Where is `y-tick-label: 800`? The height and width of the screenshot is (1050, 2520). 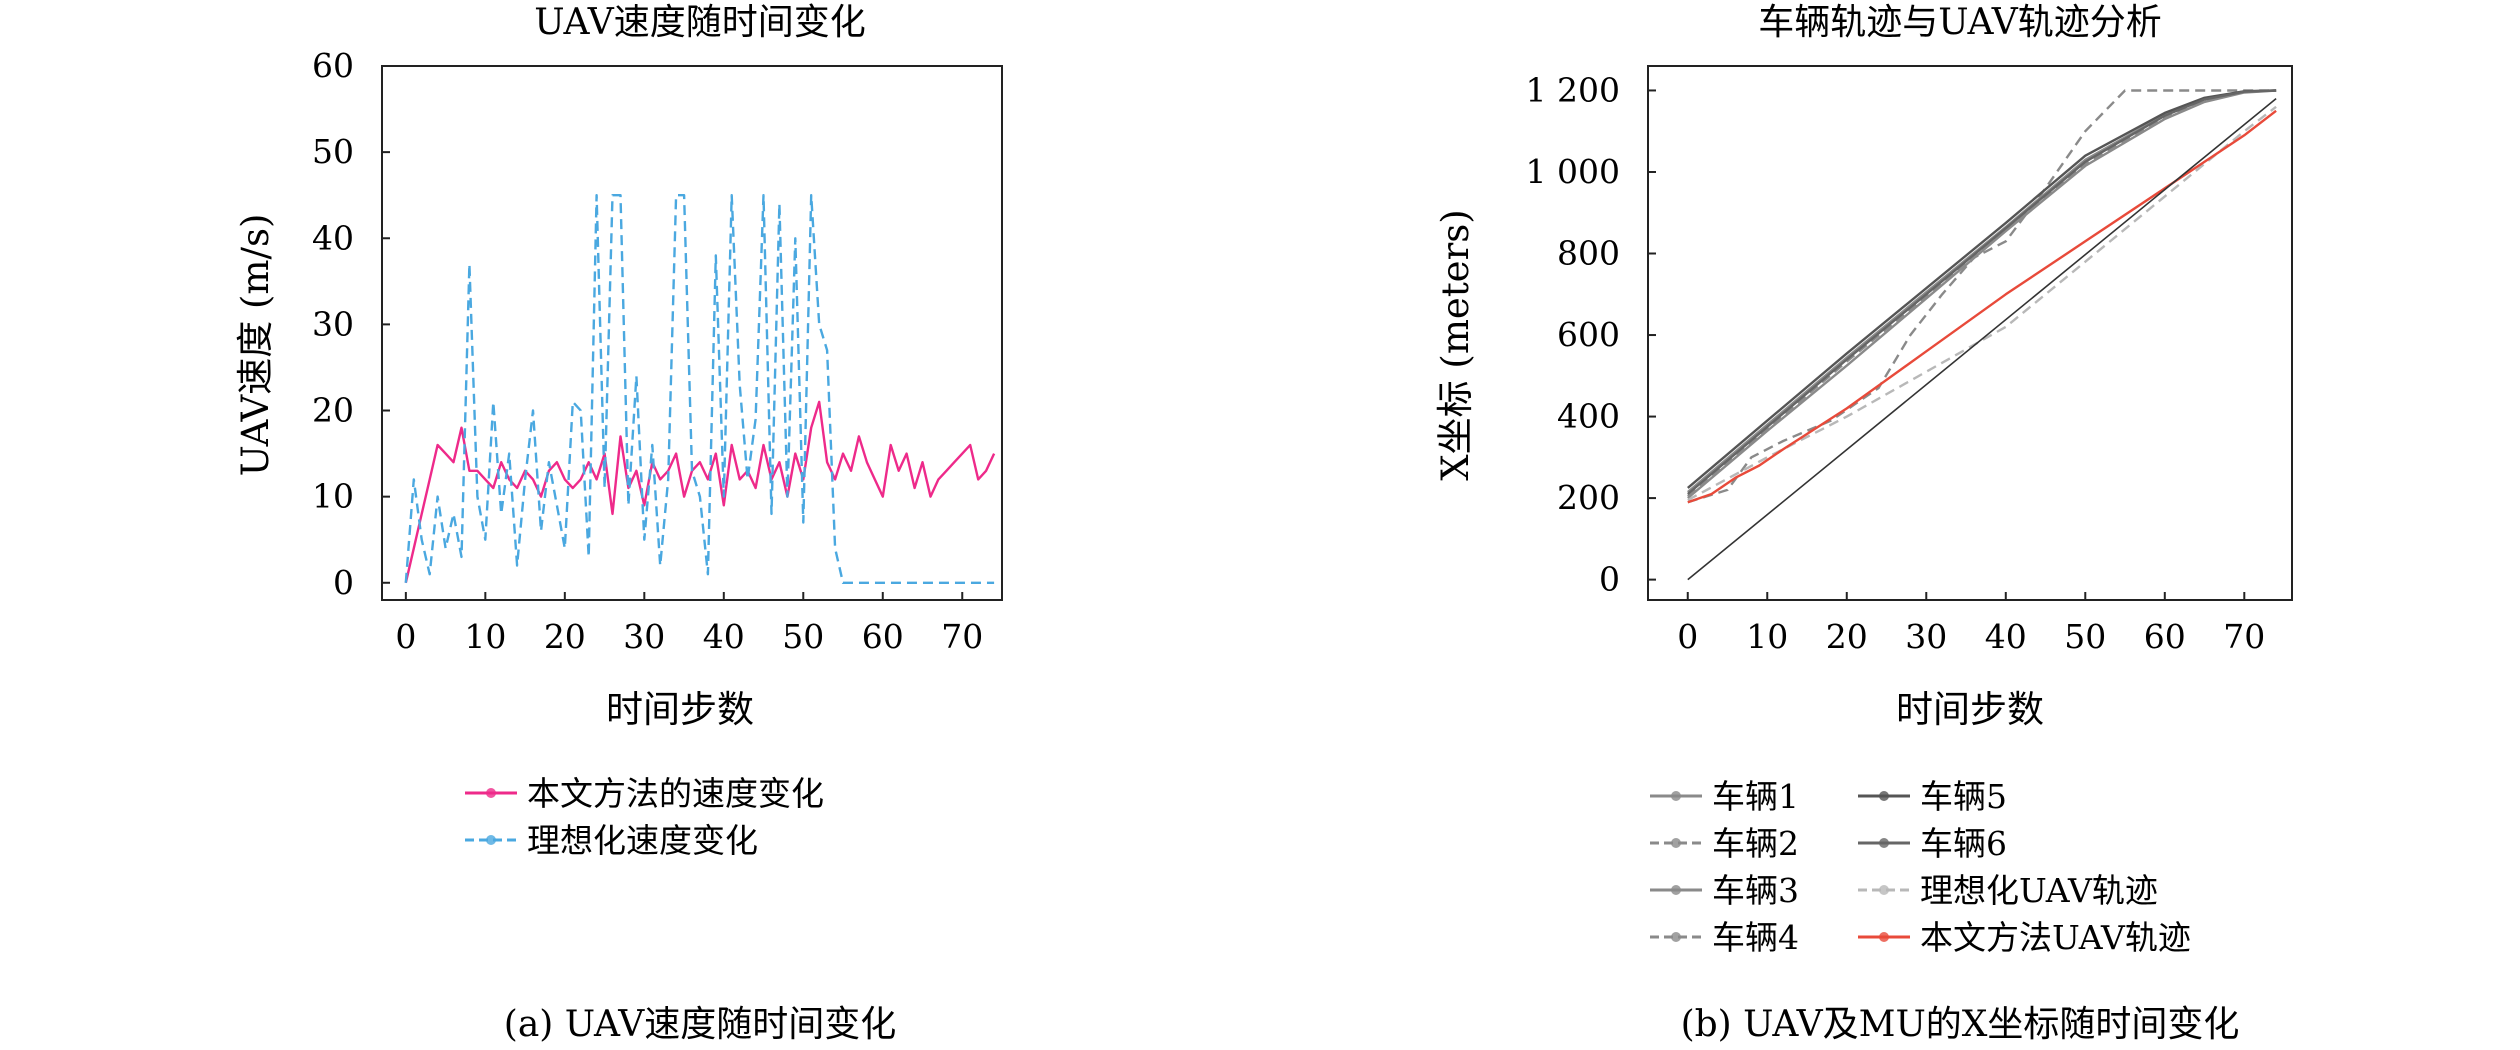
y-tick-label: 800 is located at coordinates (1588, 253).